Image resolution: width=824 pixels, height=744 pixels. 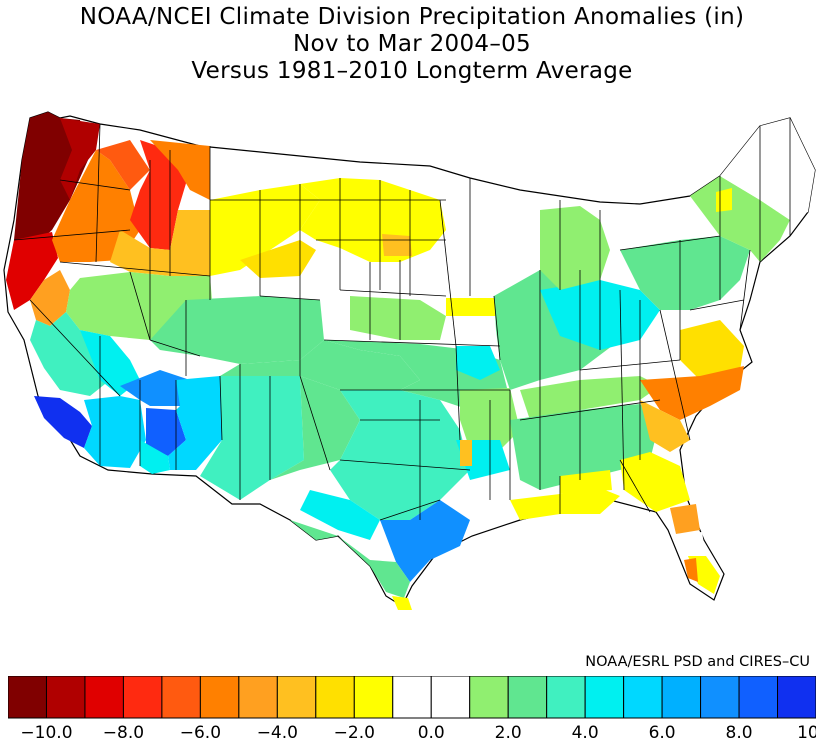 I want to click on color-scale-bar: −10.0 −8.0 −6.0 −4.0 −2.0 0.0 2.0 4.0 6.0 8.0 10.0, so click(x=412, y=708).